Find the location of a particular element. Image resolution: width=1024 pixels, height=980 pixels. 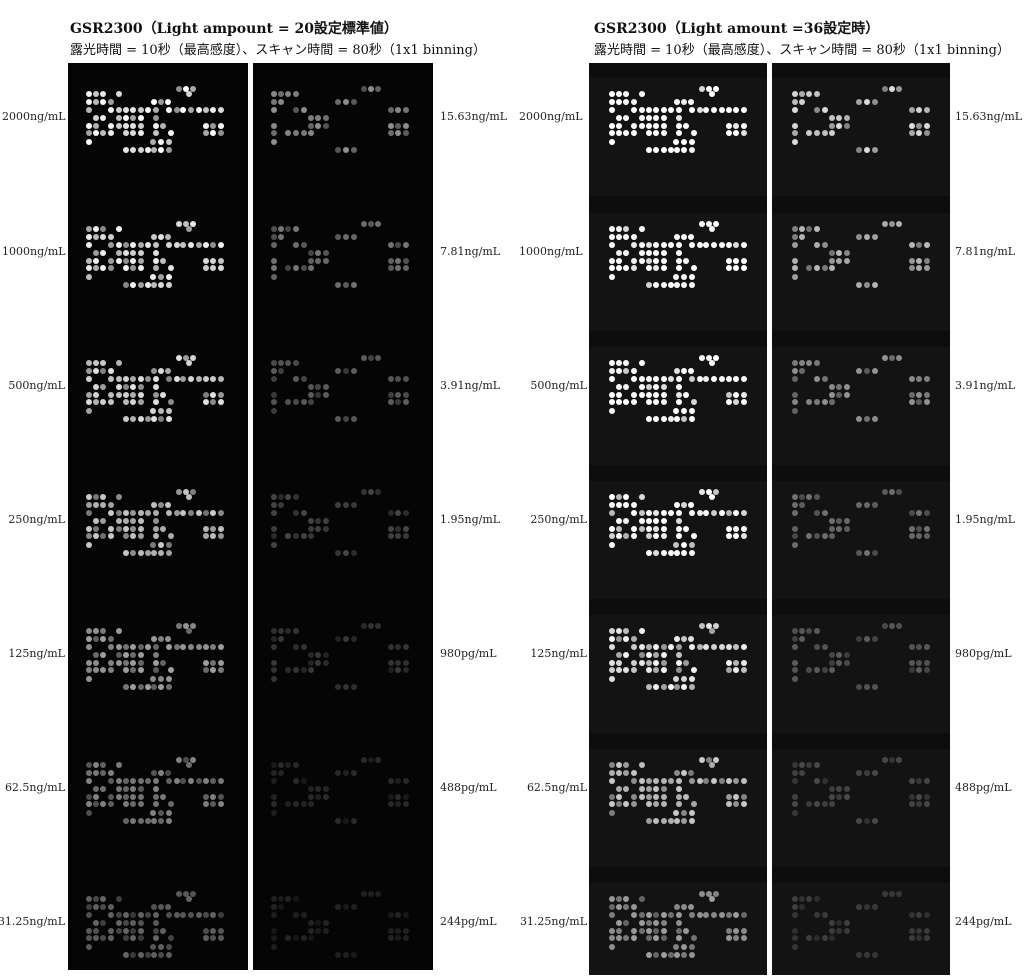

p1-right-label-3: 1.95ng/mL is located at coordinates (470, 519).